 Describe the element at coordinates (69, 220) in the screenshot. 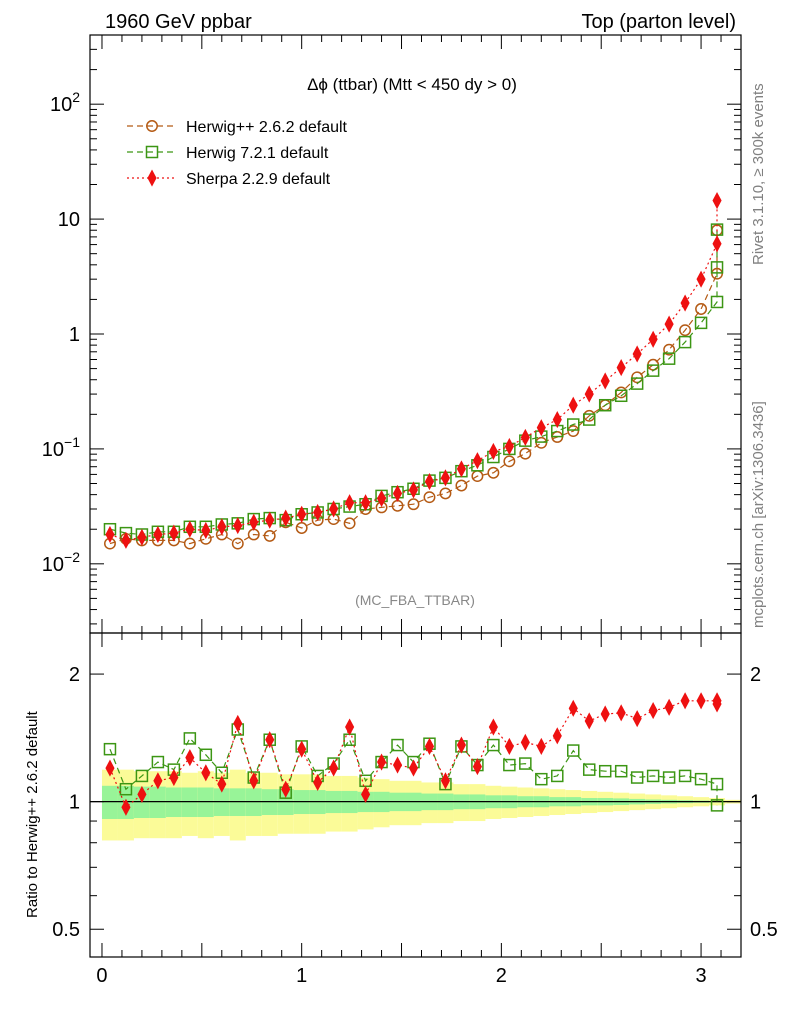

I see `main-y-tick-label: 10` at that location.